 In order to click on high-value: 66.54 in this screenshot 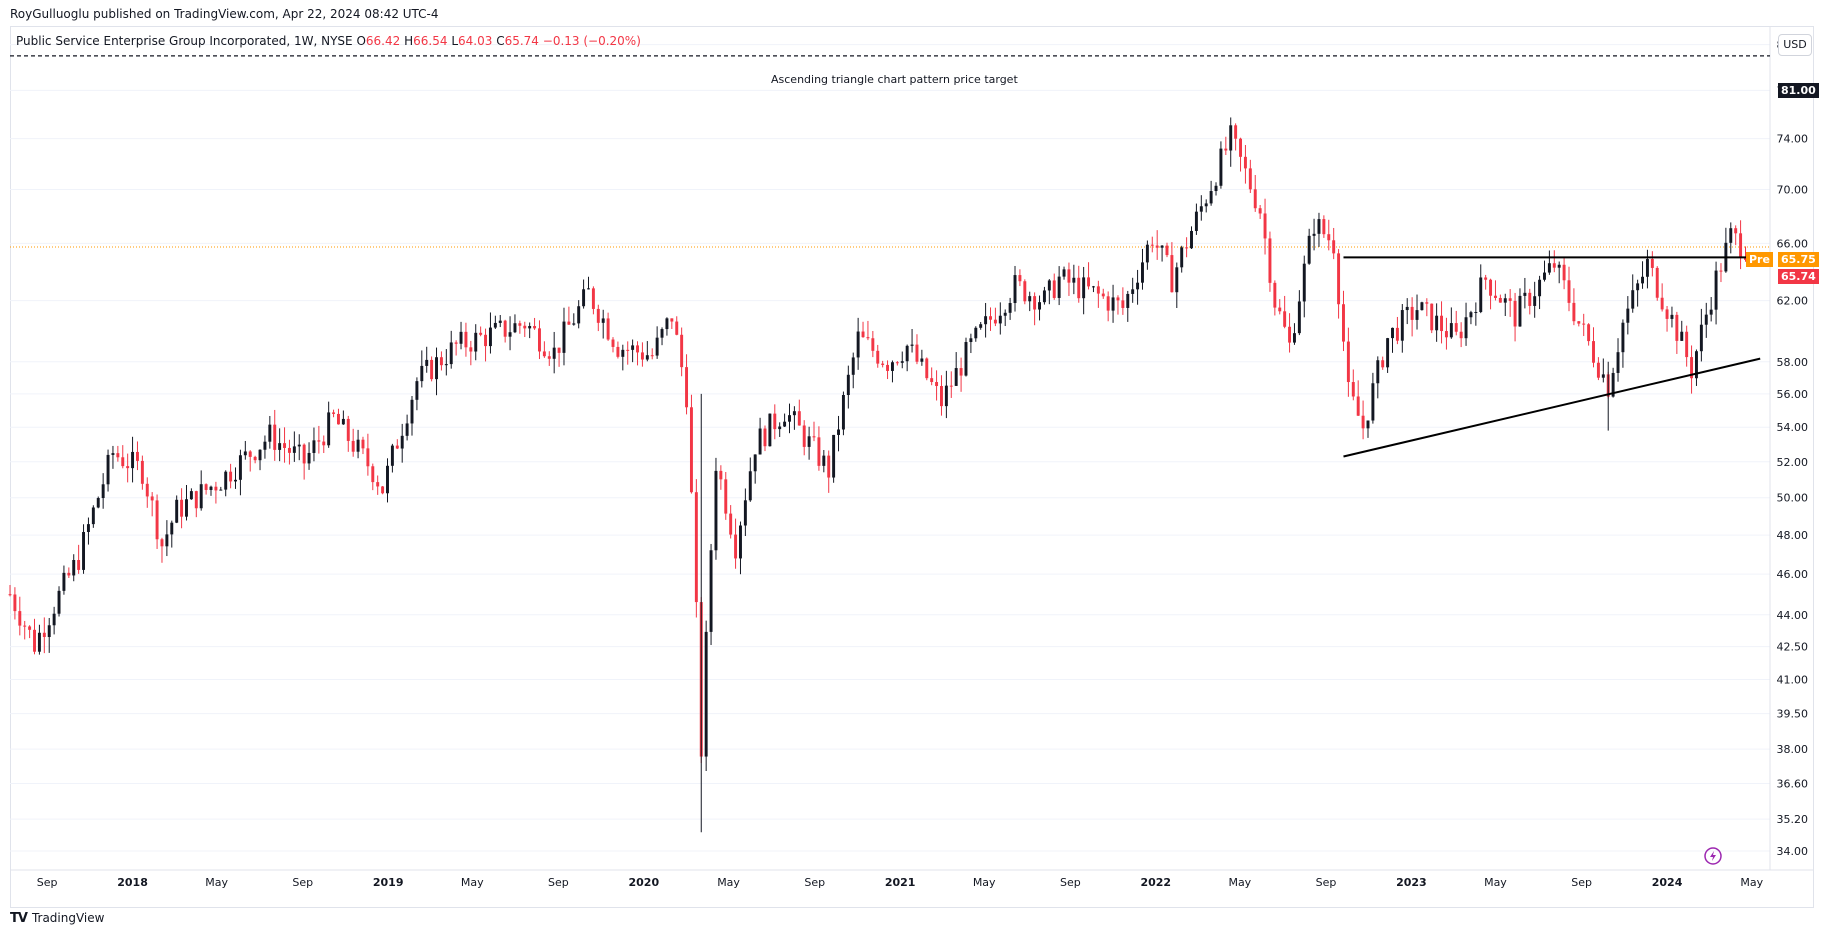, I will do `click(430, 41)`.